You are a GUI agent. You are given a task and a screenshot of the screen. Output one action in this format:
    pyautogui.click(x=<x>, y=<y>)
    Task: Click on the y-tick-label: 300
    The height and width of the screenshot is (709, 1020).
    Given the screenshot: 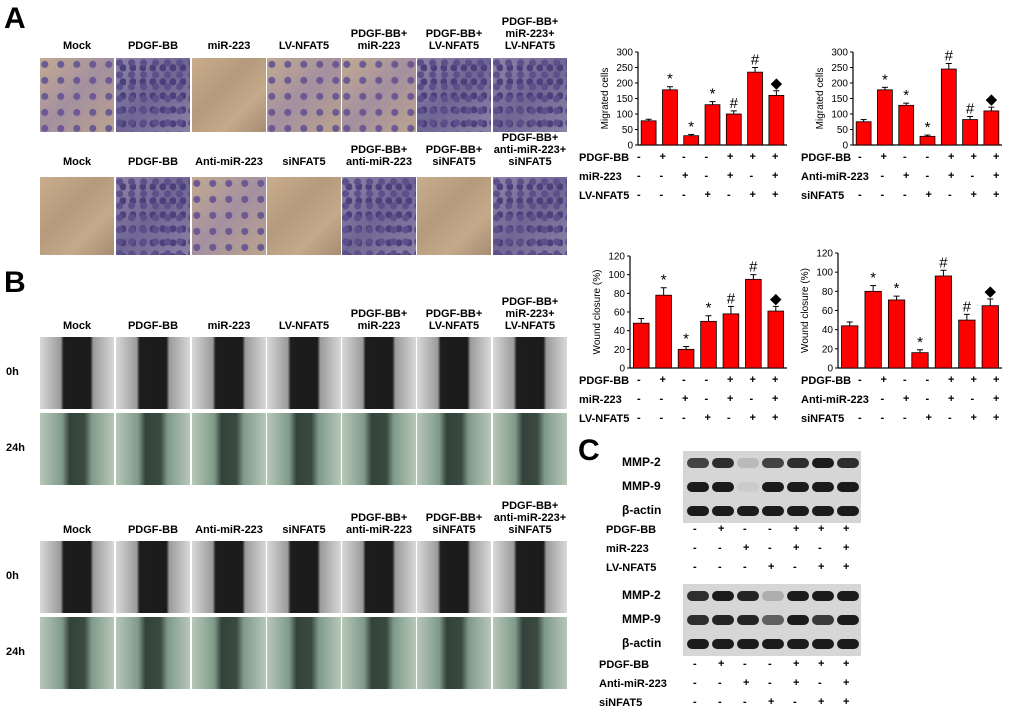 What is the action you would take?
    pyautogui.click(x=624, y=53)
    